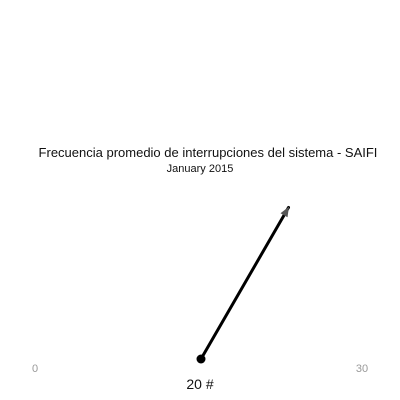 This screenshot has height=400, width=400. What do you see at coordinates (35, 369) in the screenshot?
I see `gauge-min-label: 0` at bounding box center [35, 369].